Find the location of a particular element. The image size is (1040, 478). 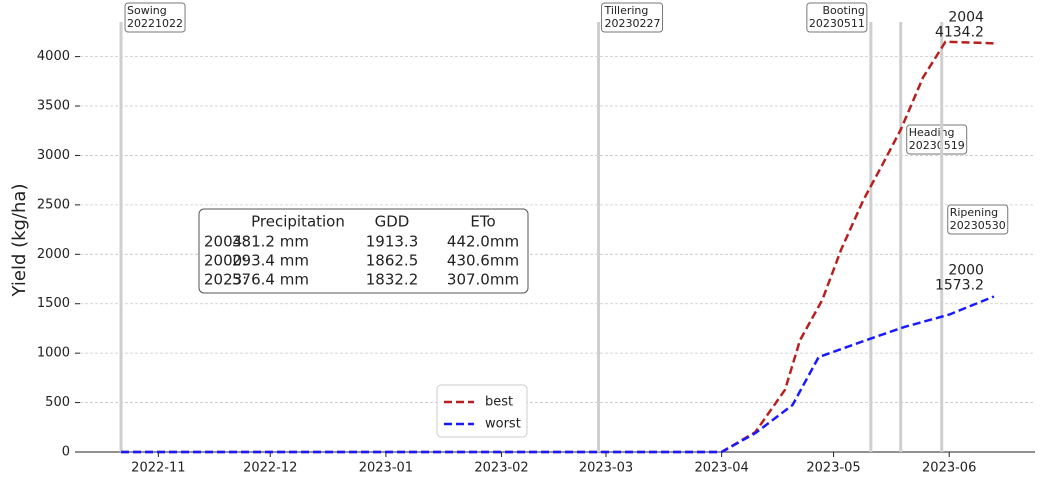

table-cell: 2000: is located at coordinates (225, 261).